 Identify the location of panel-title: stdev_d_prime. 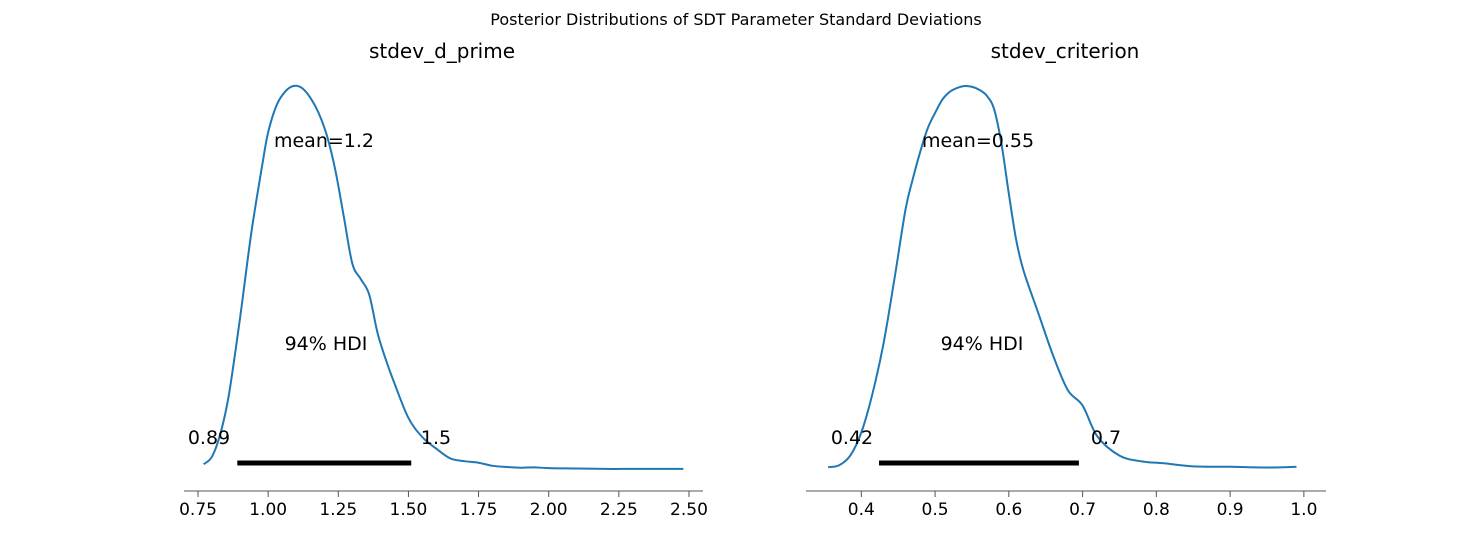
(442, 51).